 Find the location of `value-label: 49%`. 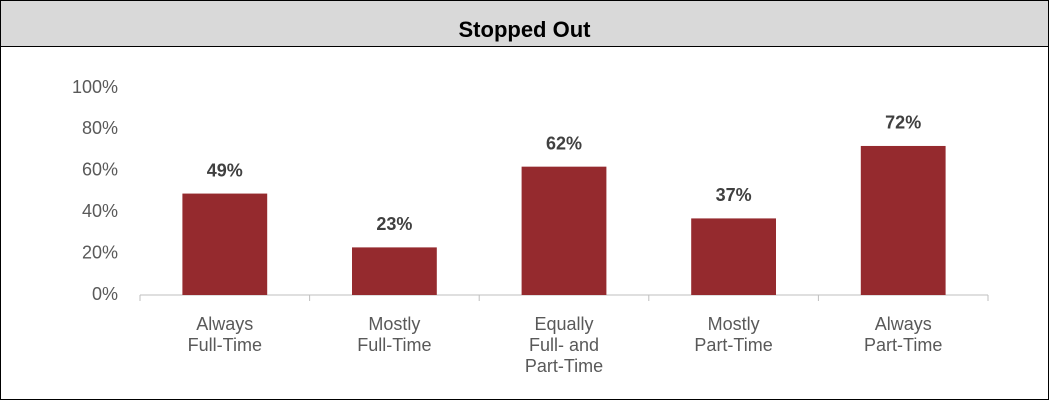

value-label: 49% is located at coordinates (225, 170).